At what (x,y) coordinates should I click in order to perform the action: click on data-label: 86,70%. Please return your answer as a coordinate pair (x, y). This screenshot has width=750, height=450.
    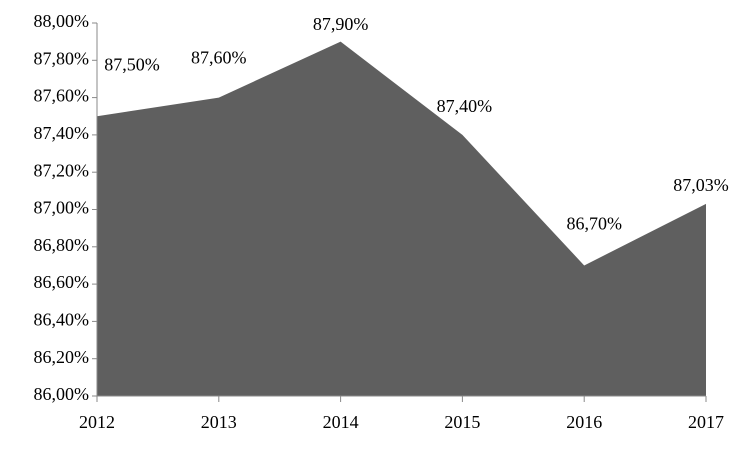
    Looking at the image, I should click on (594, 224).